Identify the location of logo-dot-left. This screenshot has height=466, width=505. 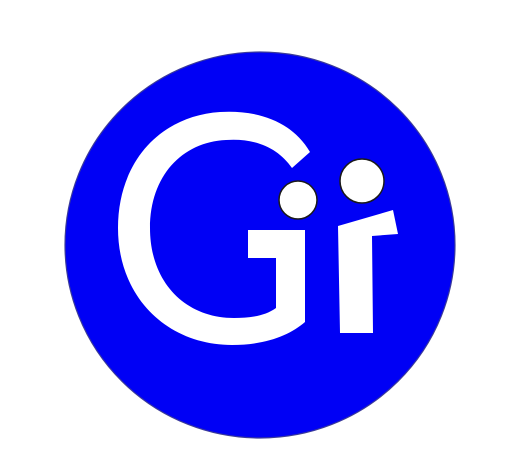
(298, 200).